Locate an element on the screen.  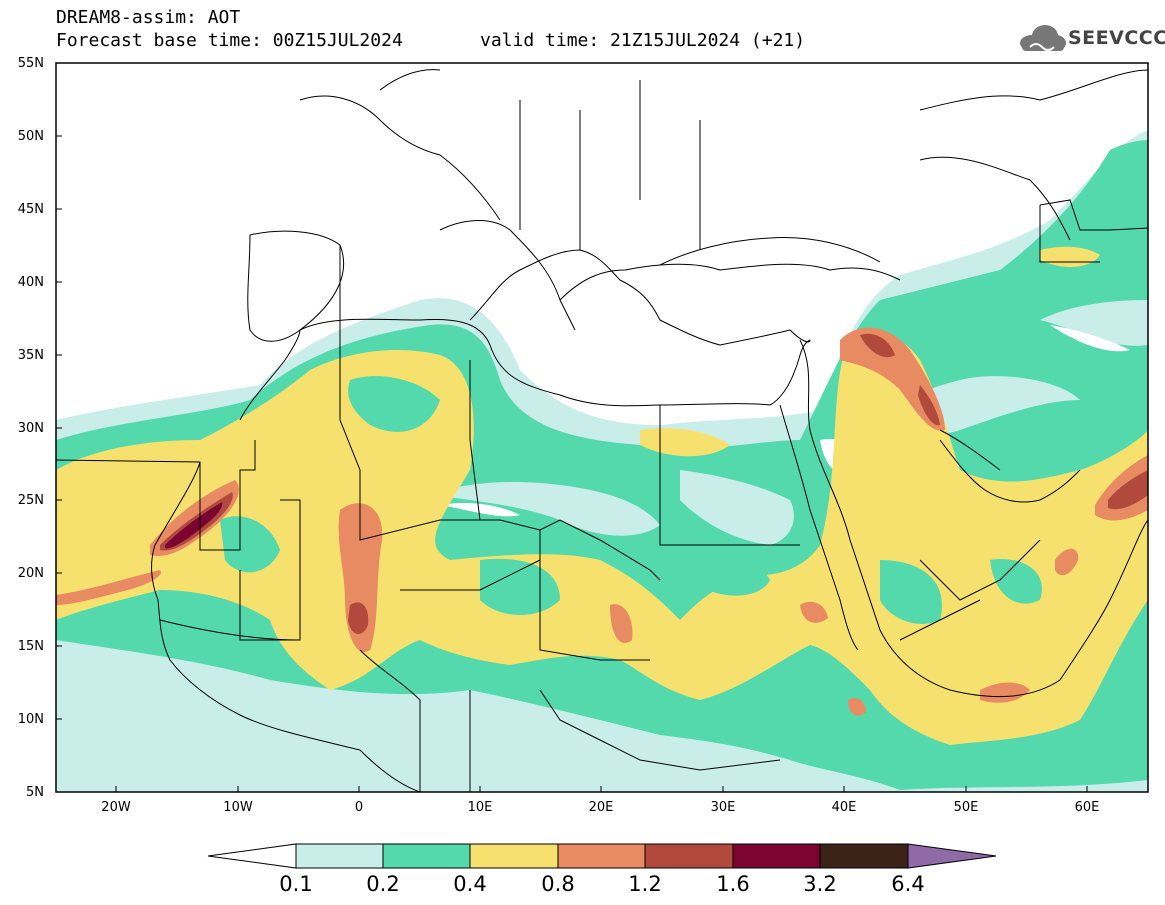
lon-label: 10W is located at coordinates (238, 807).